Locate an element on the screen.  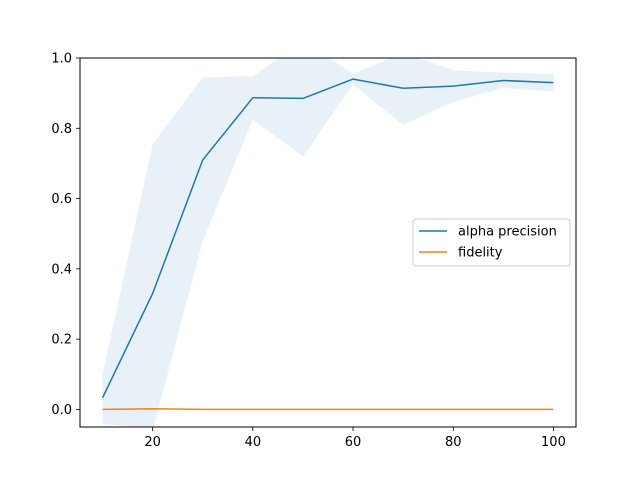
y-axis: 0.0 0.2 0.4 0.6 0.8 1.0 is located at coordinates (65, 235).